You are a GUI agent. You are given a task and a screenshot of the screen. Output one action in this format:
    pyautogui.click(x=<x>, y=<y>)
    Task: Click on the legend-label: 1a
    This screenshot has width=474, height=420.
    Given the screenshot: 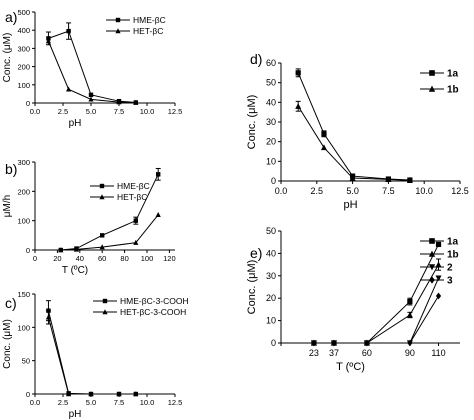 What is the action you would take?
    pyautogui.click(x=453, y=242)
    